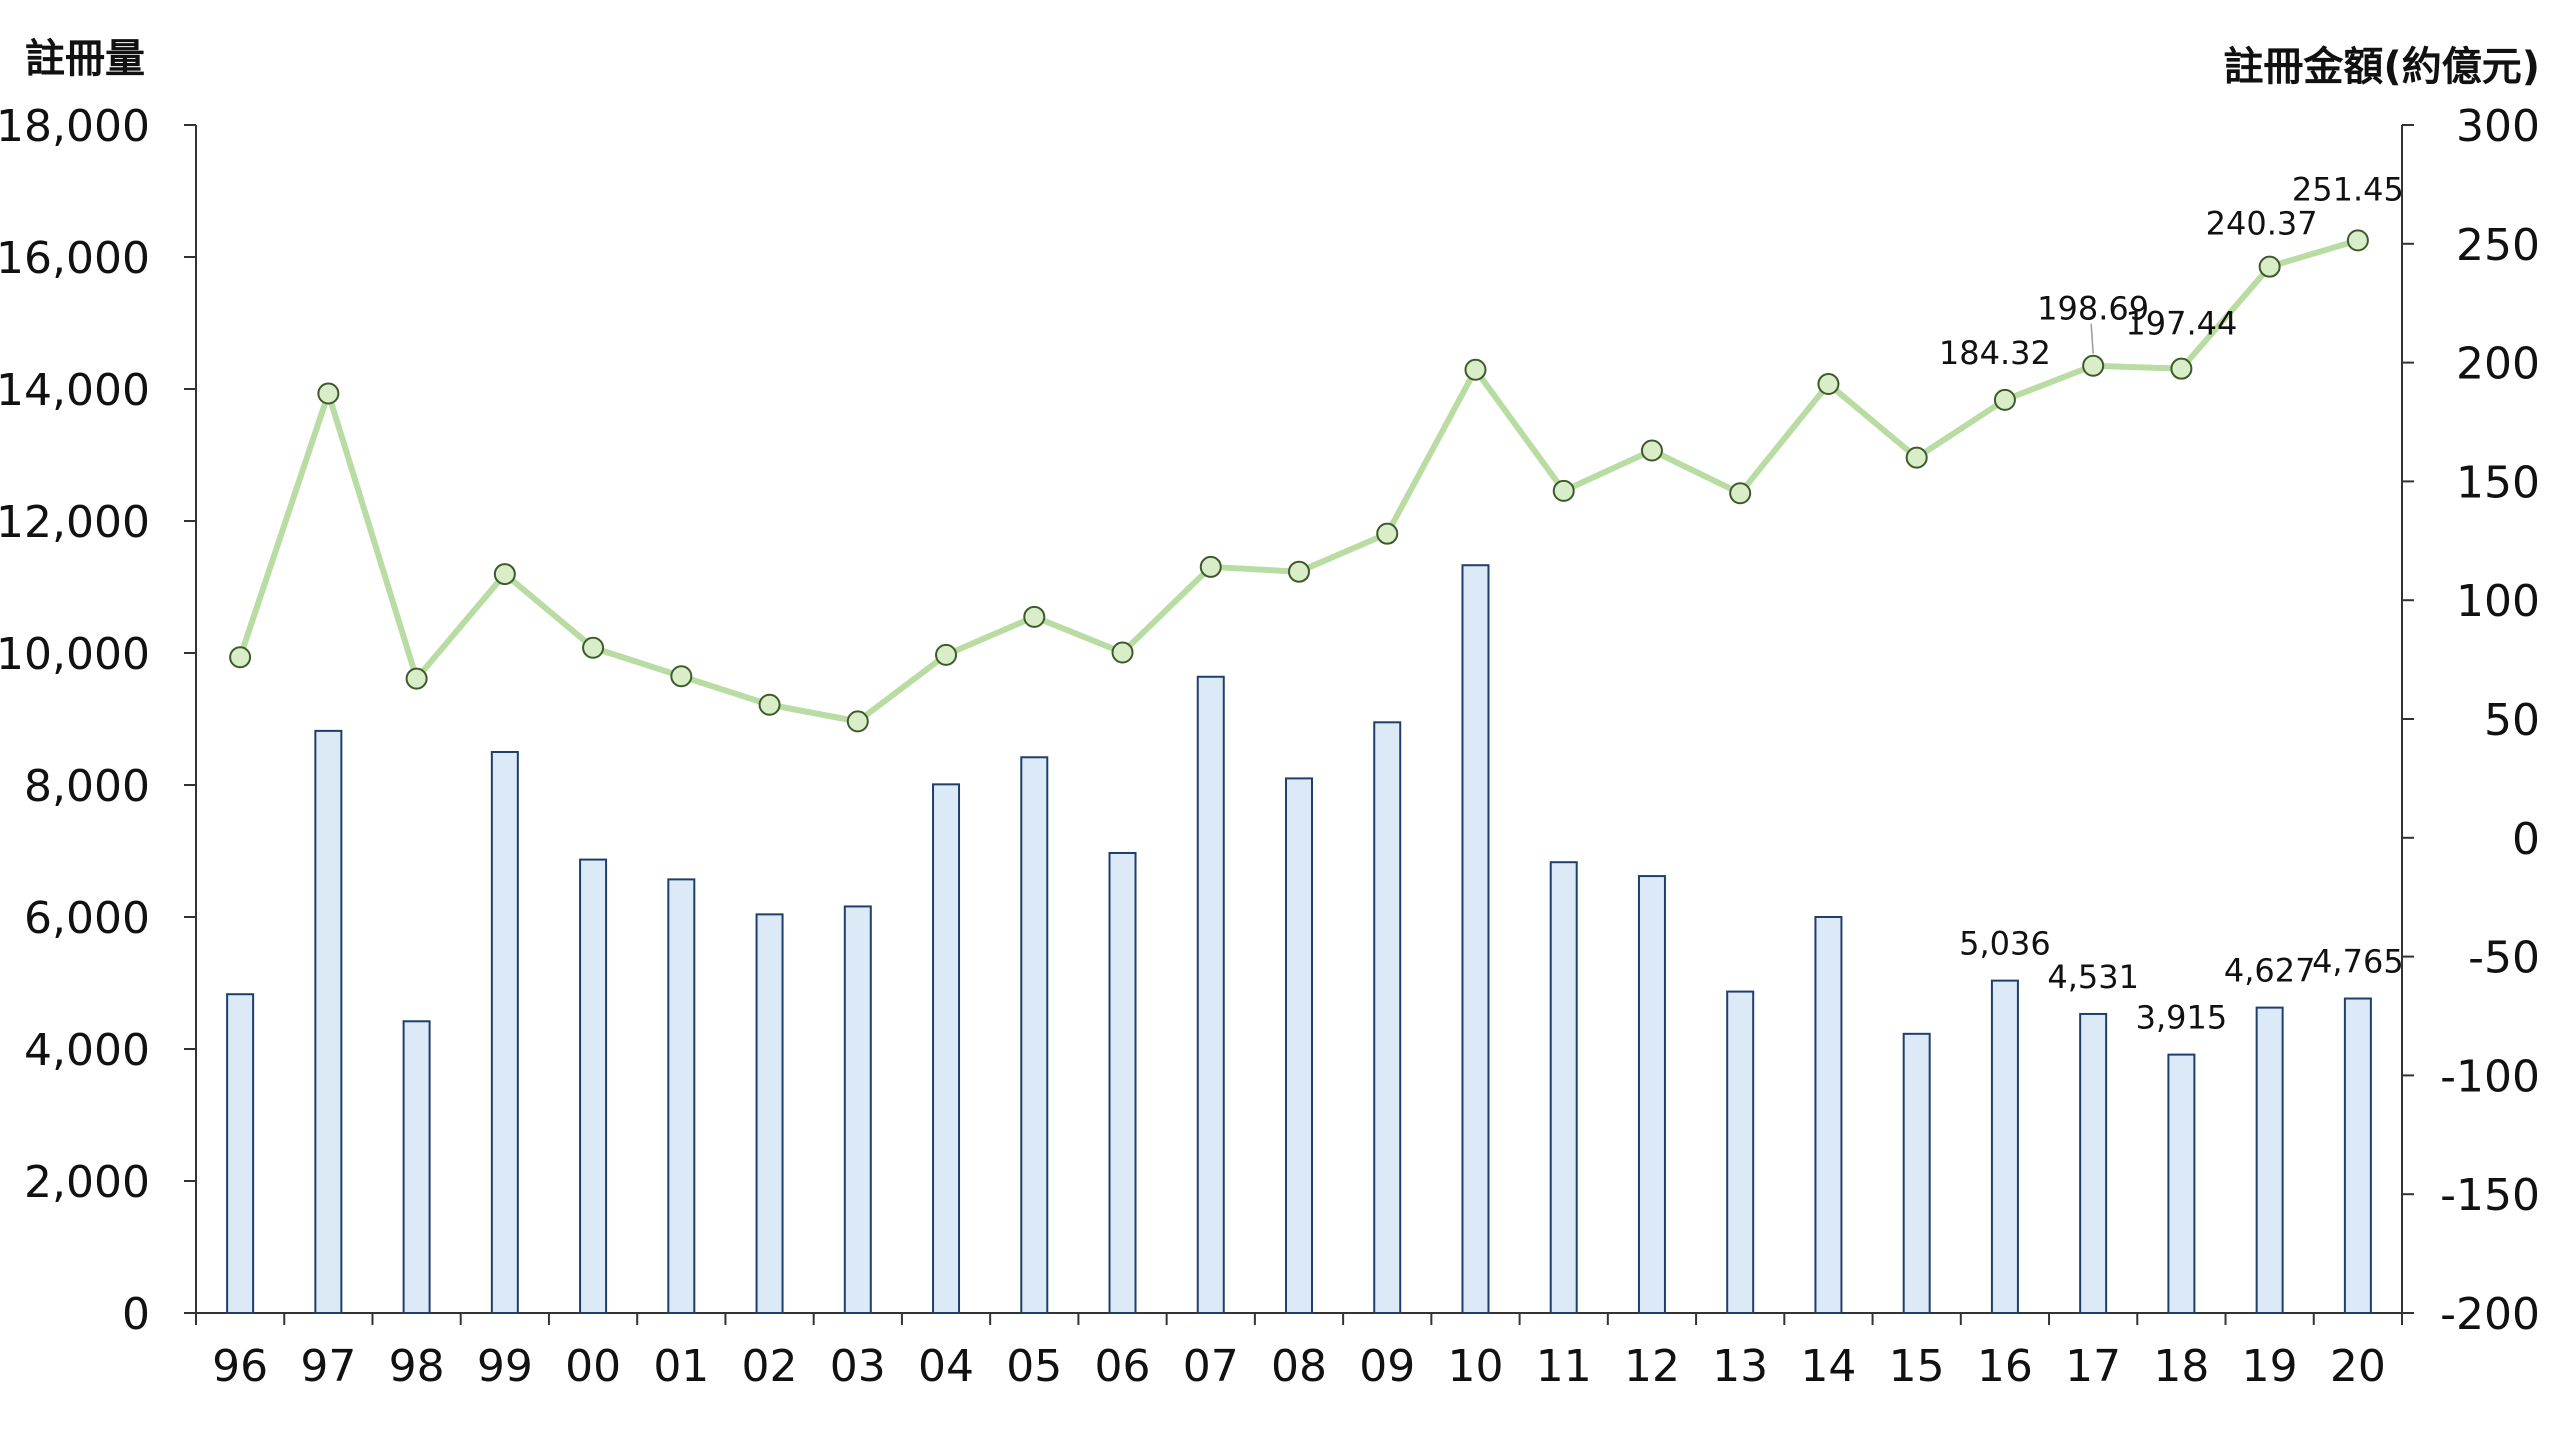 This screenshot has width=2560, height=1440. Describe the element at coordinates (75, 126) in the screenshot. I see `left-tick-label: 18,000` at that location.